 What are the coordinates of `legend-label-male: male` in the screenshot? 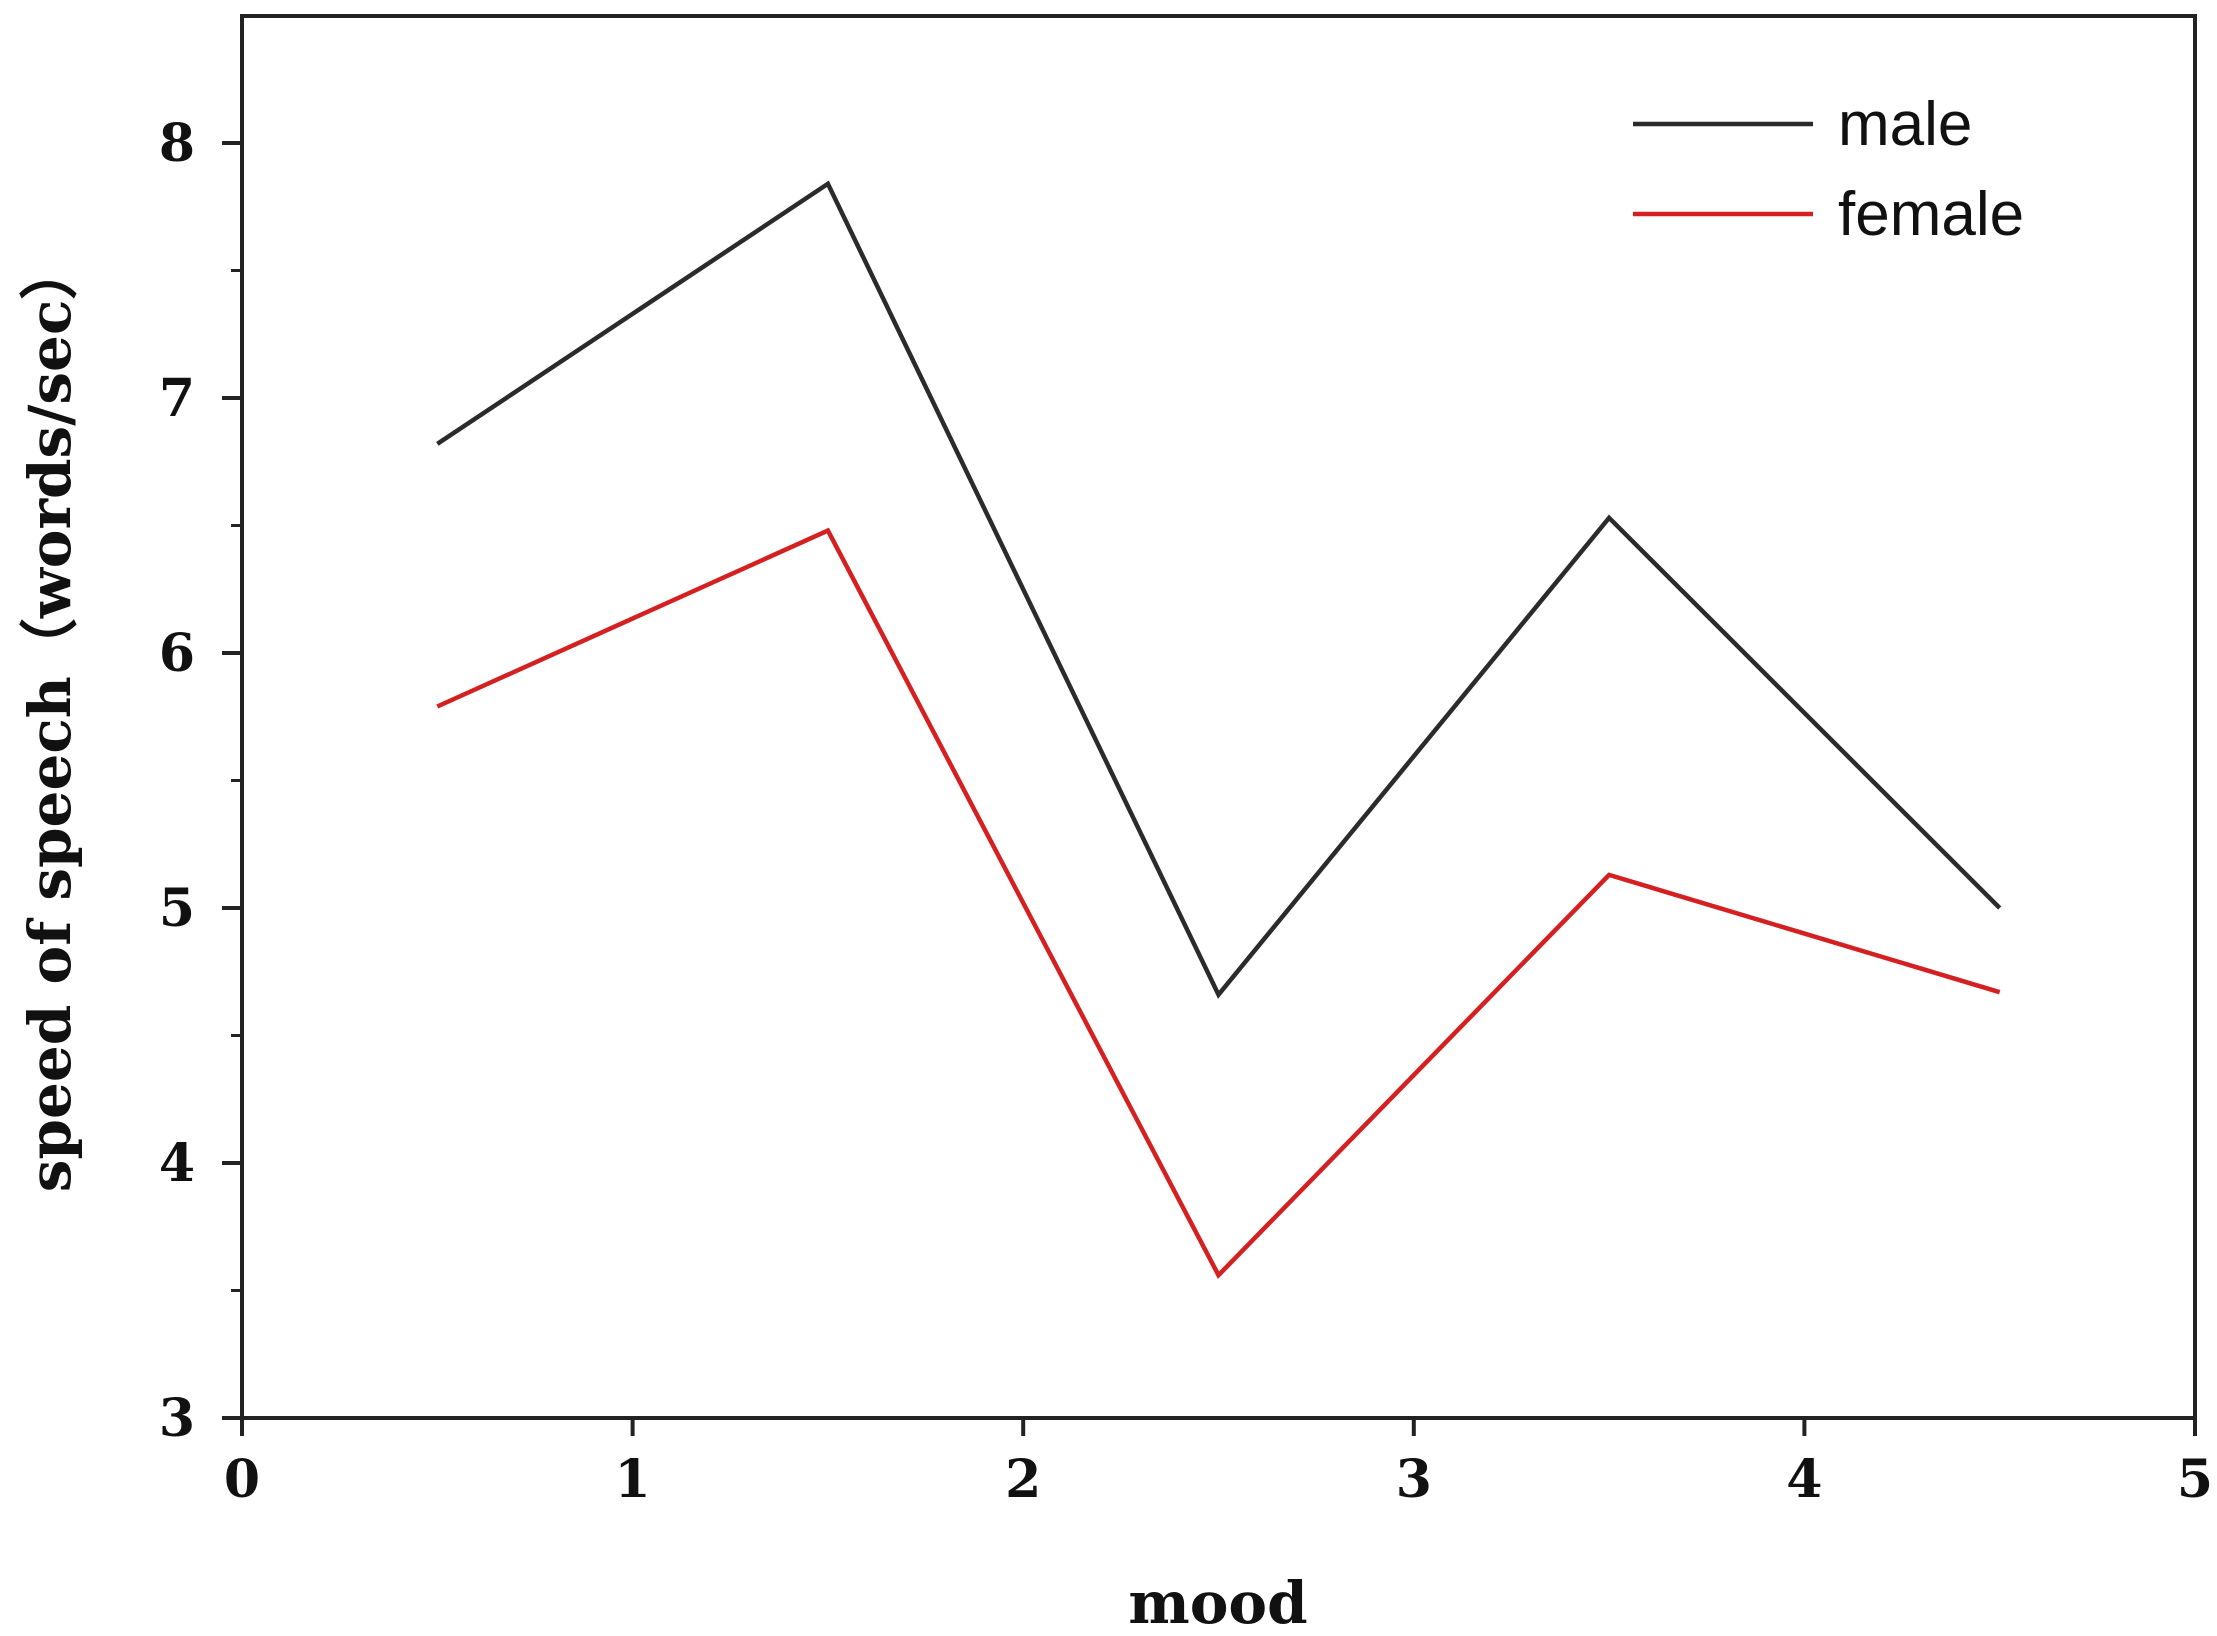 It's located at (1905, 124).